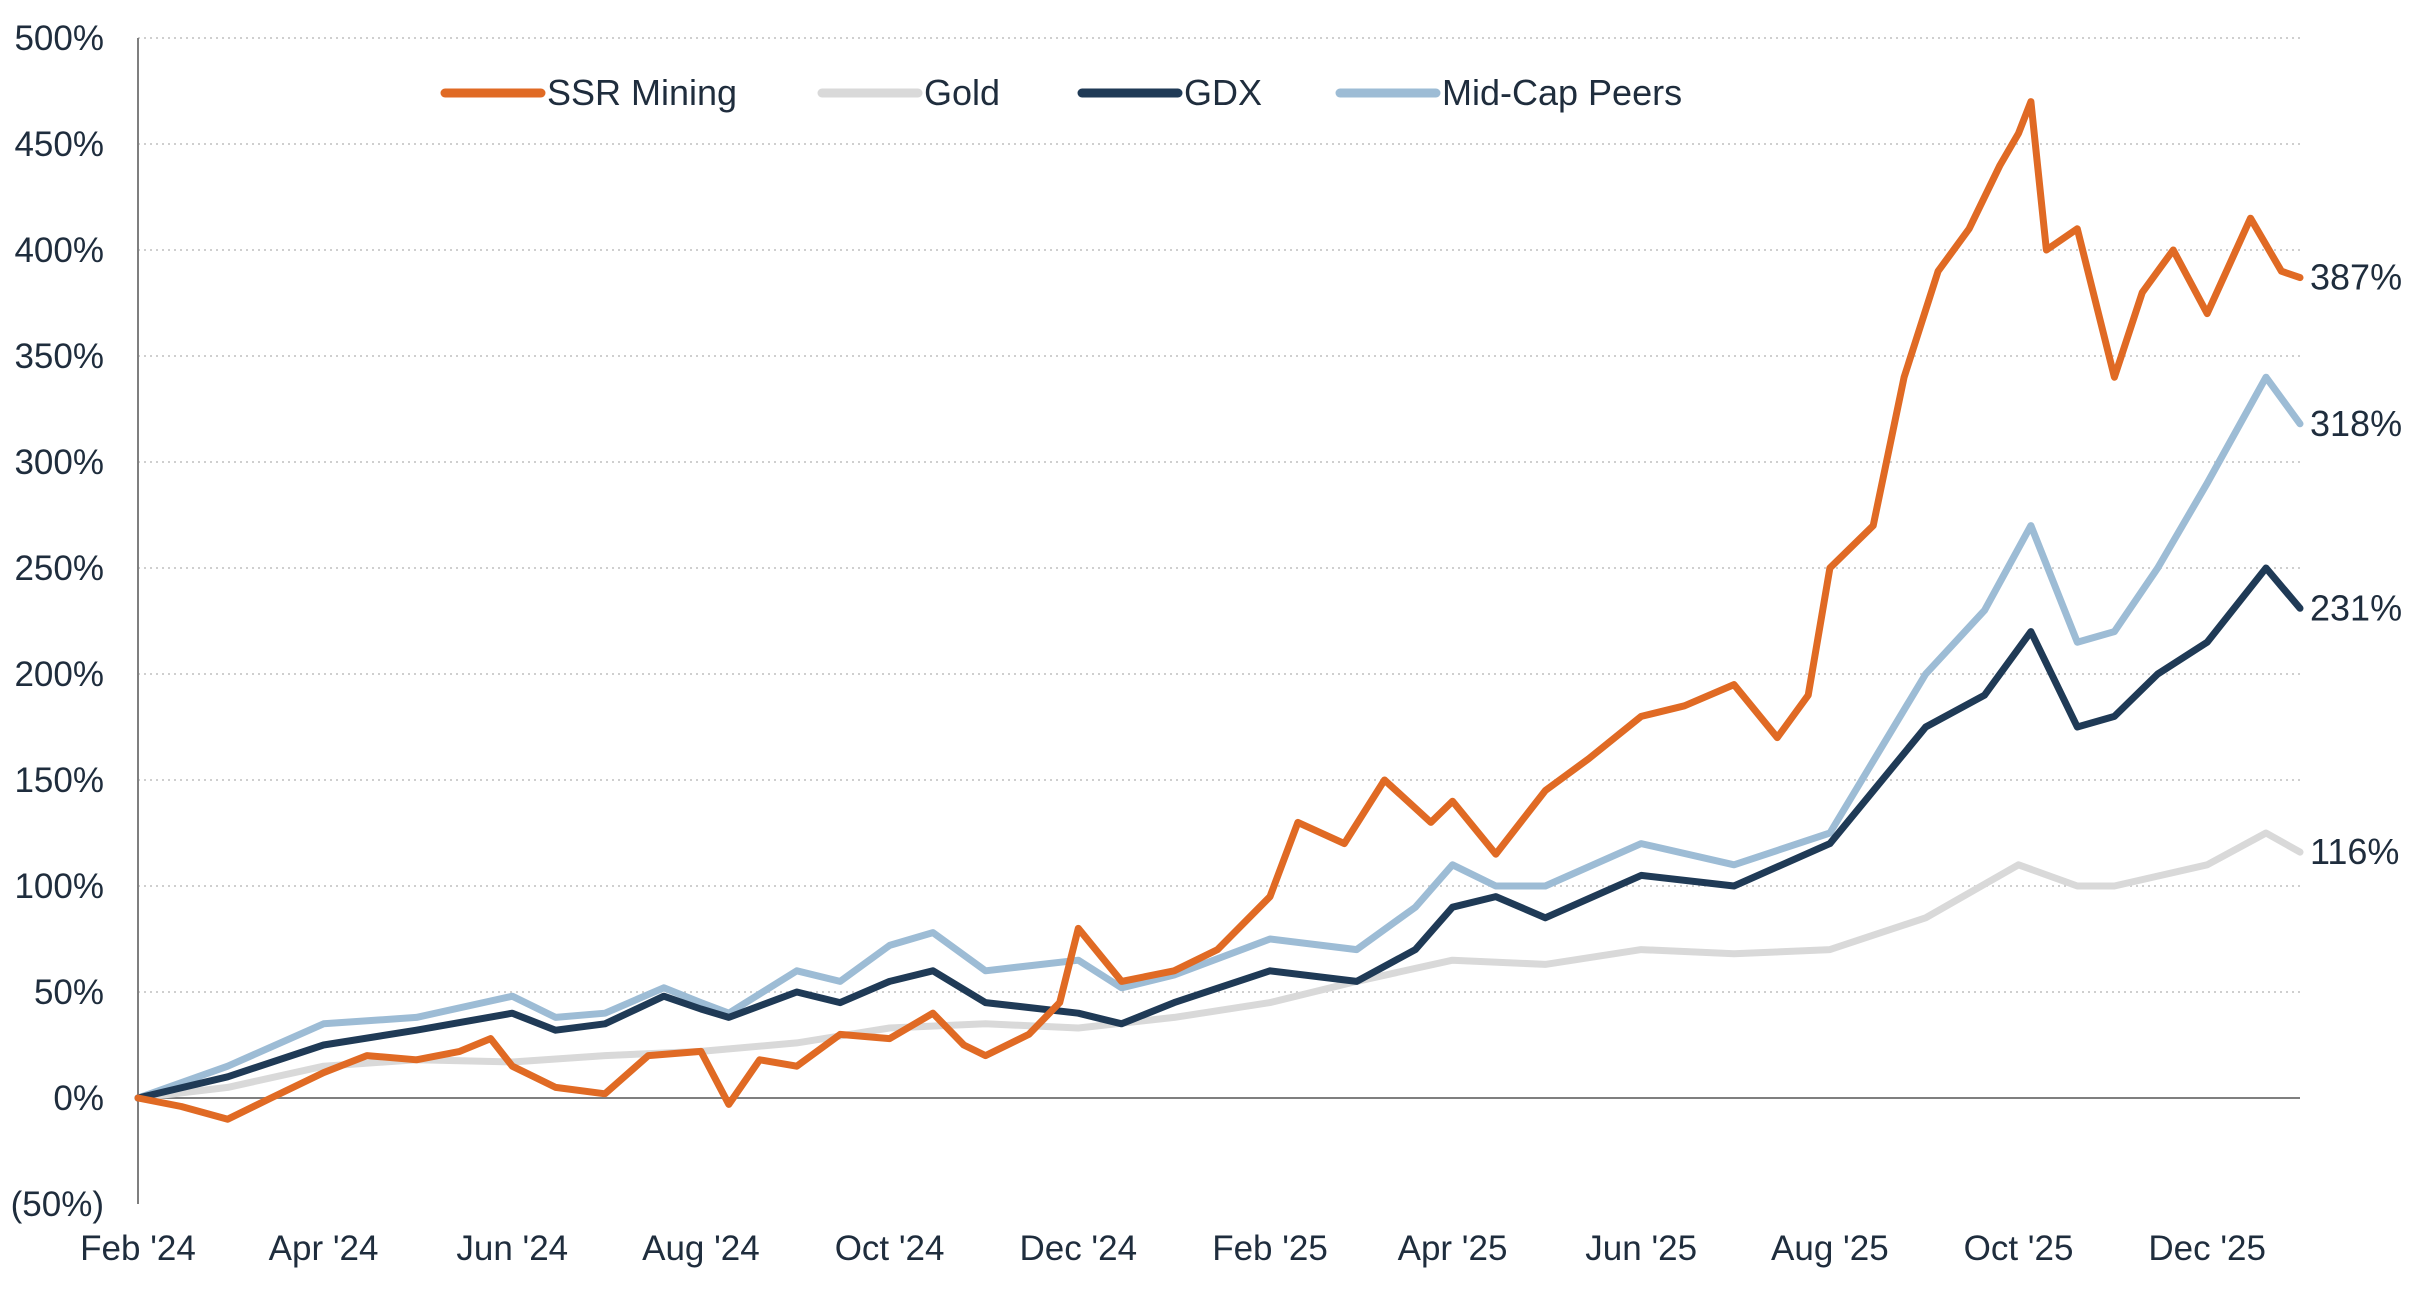 The width and height of the screenshot is (2415, 1292). What do you see at coordinates (59, 144) in the screenshot?
I see `y-tick-label: 450%` at bounding box center [59, 144].